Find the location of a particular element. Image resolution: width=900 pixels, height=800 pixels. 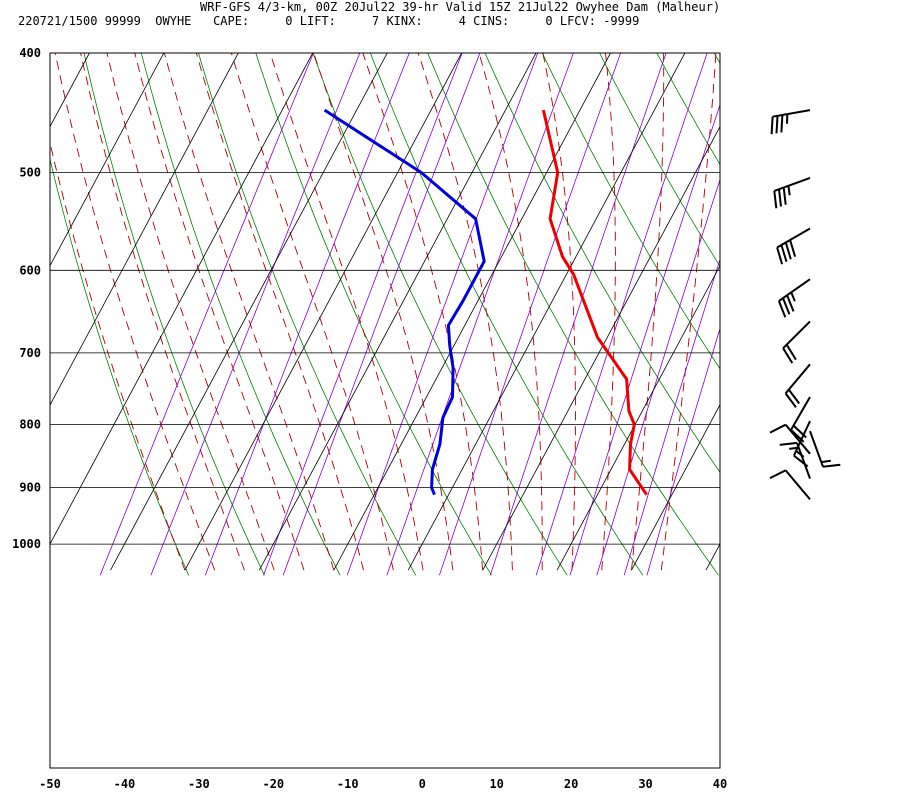

x-tick-label: 10 is located at coordinates (496, 784).